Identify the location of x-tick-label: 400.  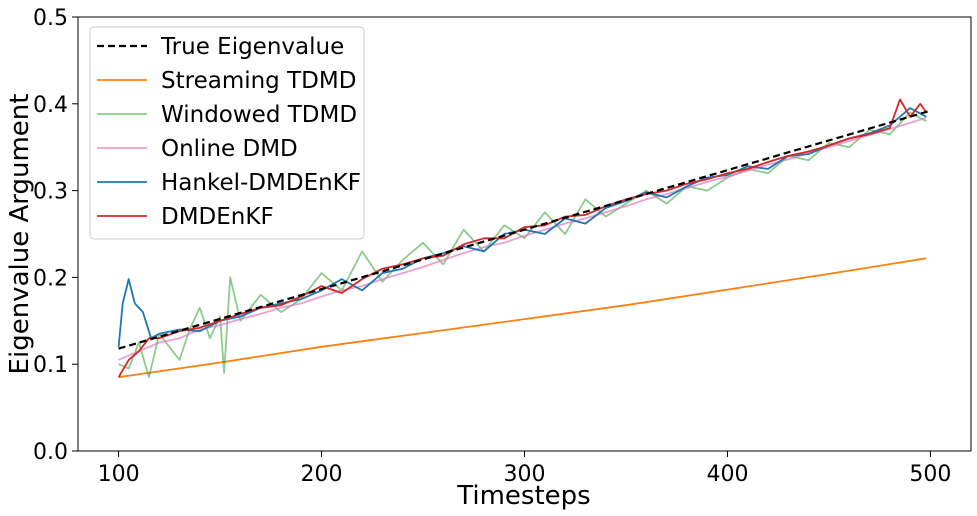
(727, 474).